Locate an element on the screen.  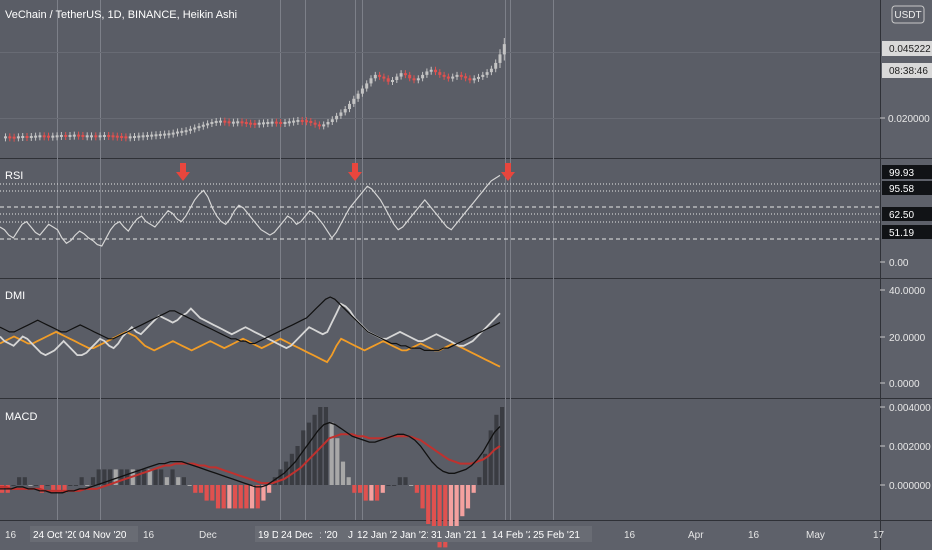
macd-lines is located at coordinates (250, 457).